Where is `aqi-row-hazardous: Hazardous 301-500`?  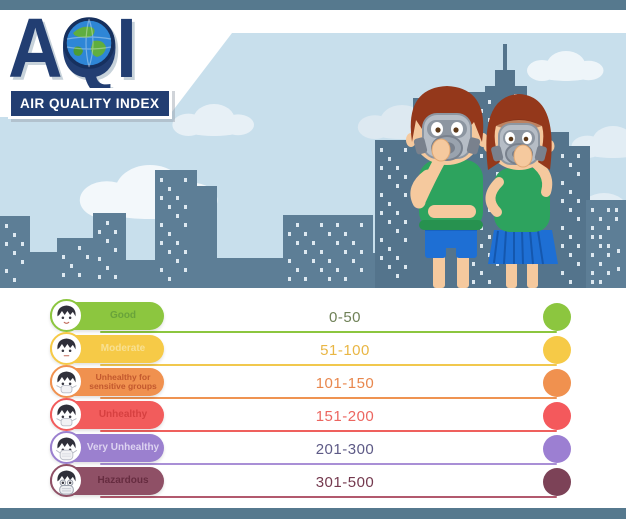
aqi-row-hazardous: Hazardous 301-500 is located at coordinates (313, 482).